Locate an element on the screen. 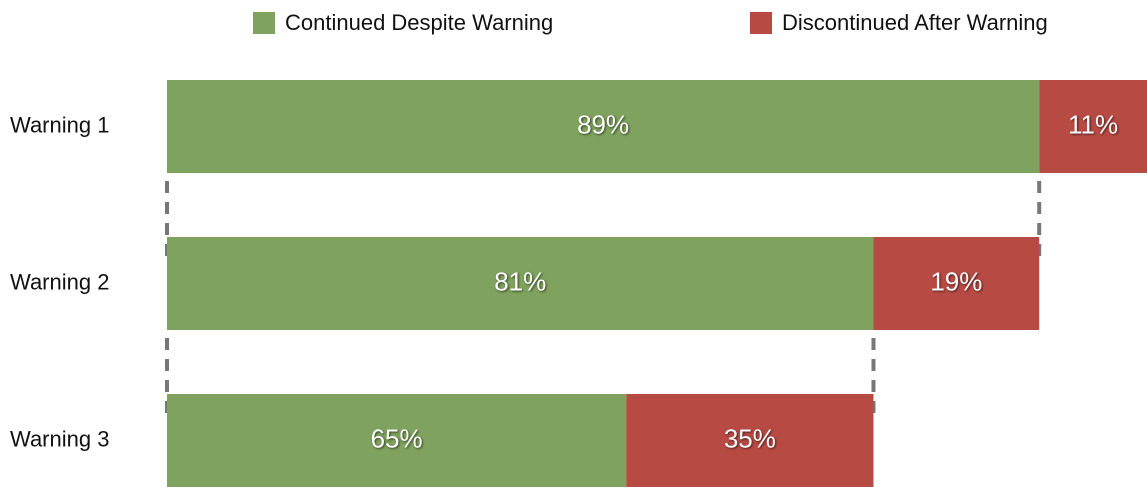 Image resolution: width=1147 pixels, height=487 pixels. value-label: 89% is located at coordinates (603, 124).